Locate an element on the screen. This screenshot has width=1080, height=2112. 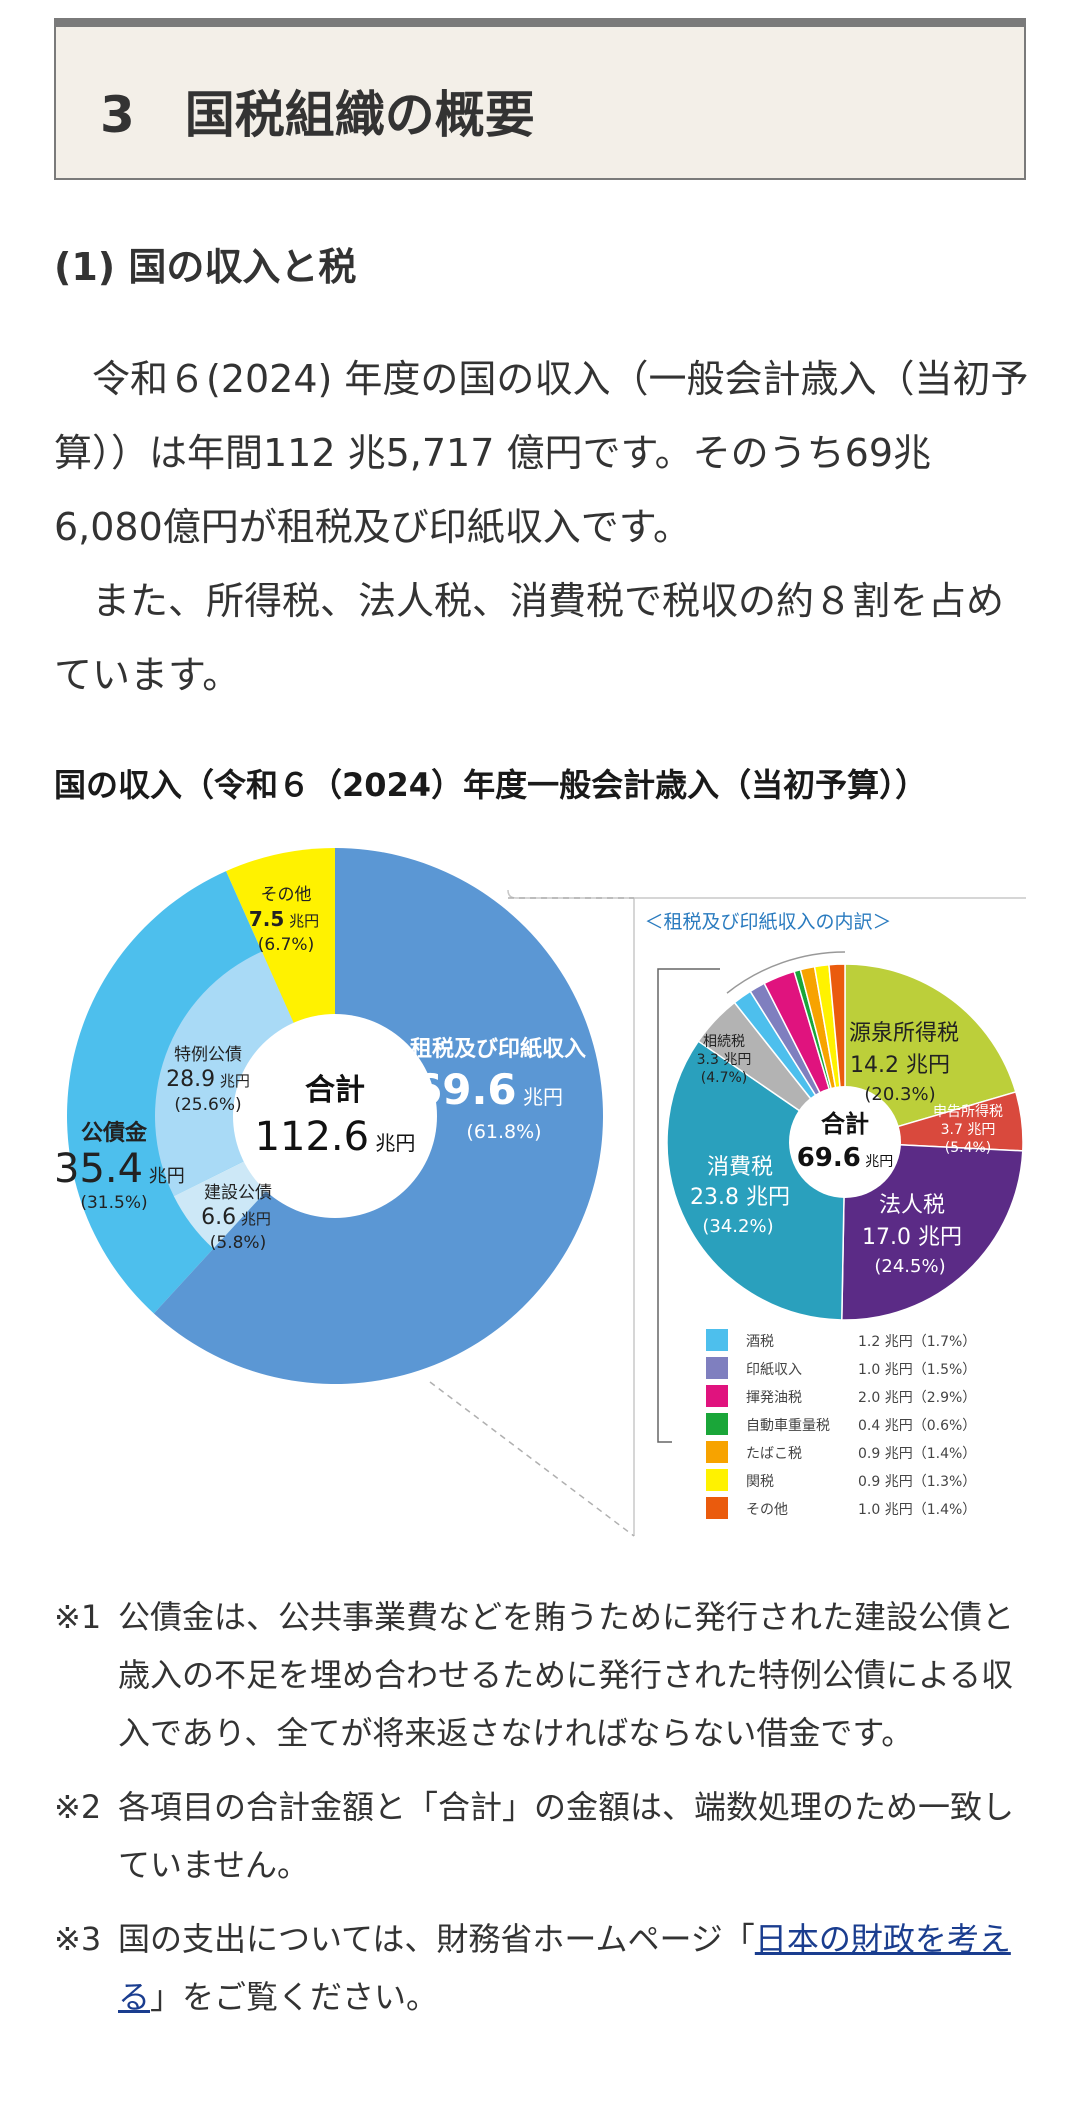
pie2-hole is located at coordinates (845, 1142).